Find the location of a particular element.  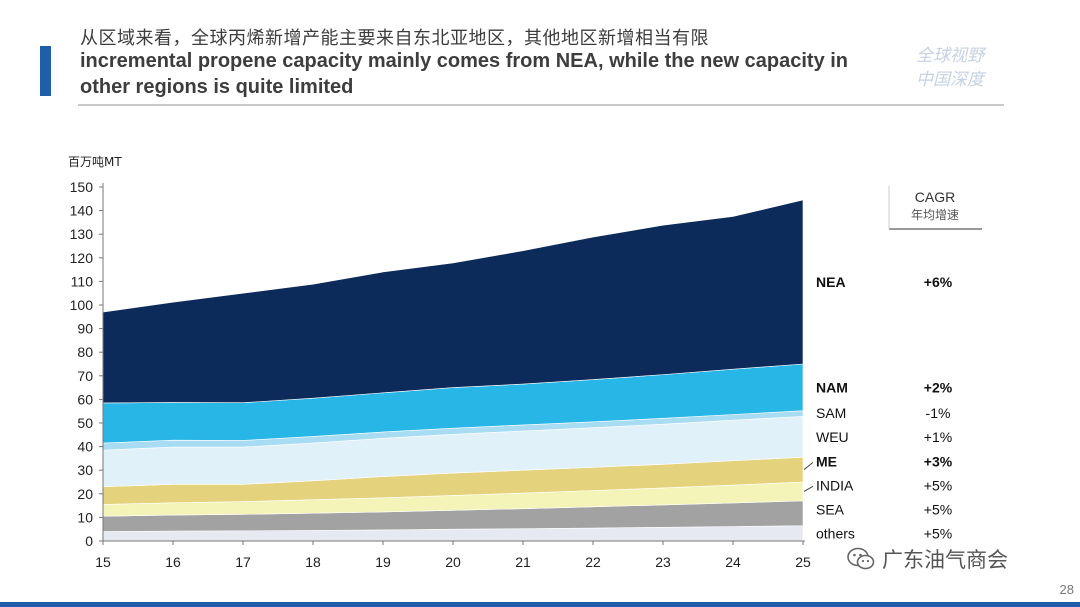

series-label-nam: NAM is located at coordinates (832, 387).